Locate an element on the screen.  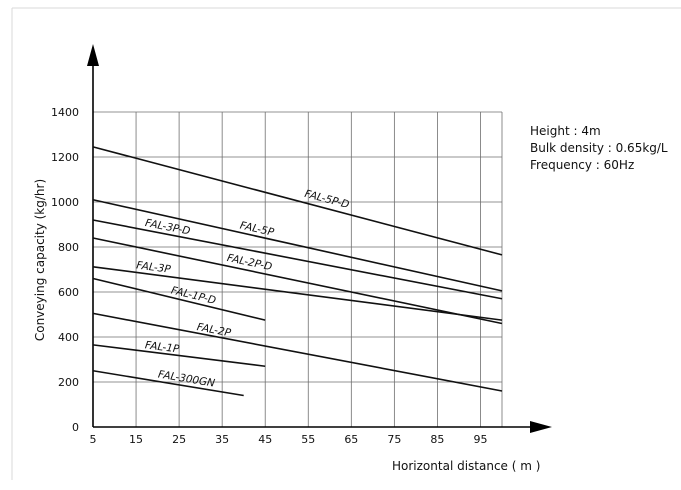
y-tick-800: 800 is located at coordinates (68, 247).